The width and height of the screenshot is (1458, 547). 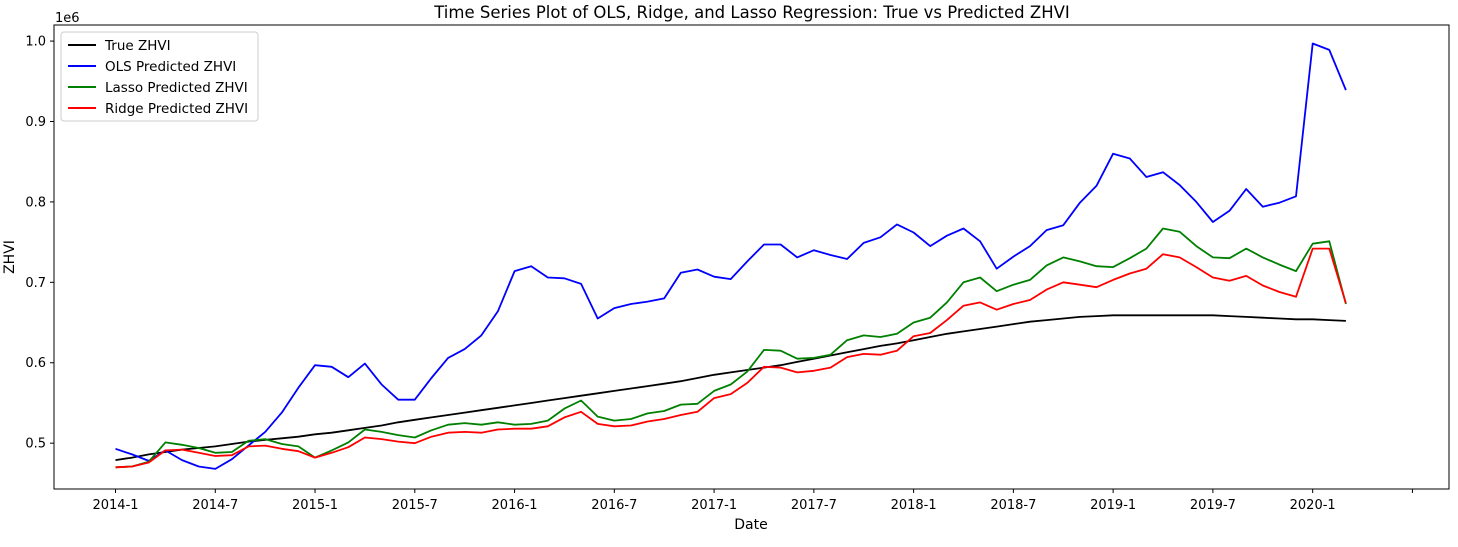 What do you see at coordinates (215, 505) in the screenshot?
I see `x-tick-label: 2014-7` at bounding box center [215, 505].